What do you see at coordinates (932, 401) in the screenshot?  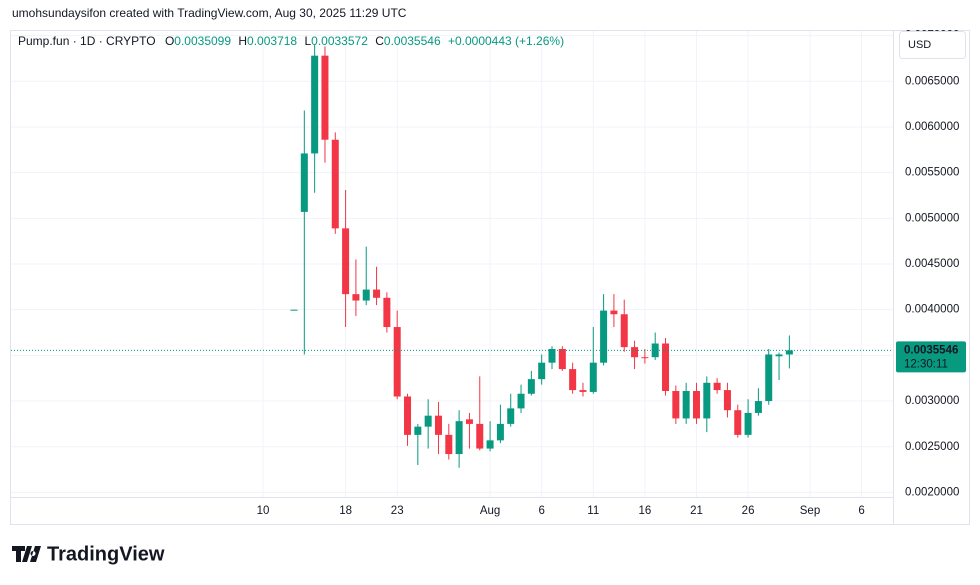 I see `y-tick-label: 0.0030000` at bounding box center [932, 401].